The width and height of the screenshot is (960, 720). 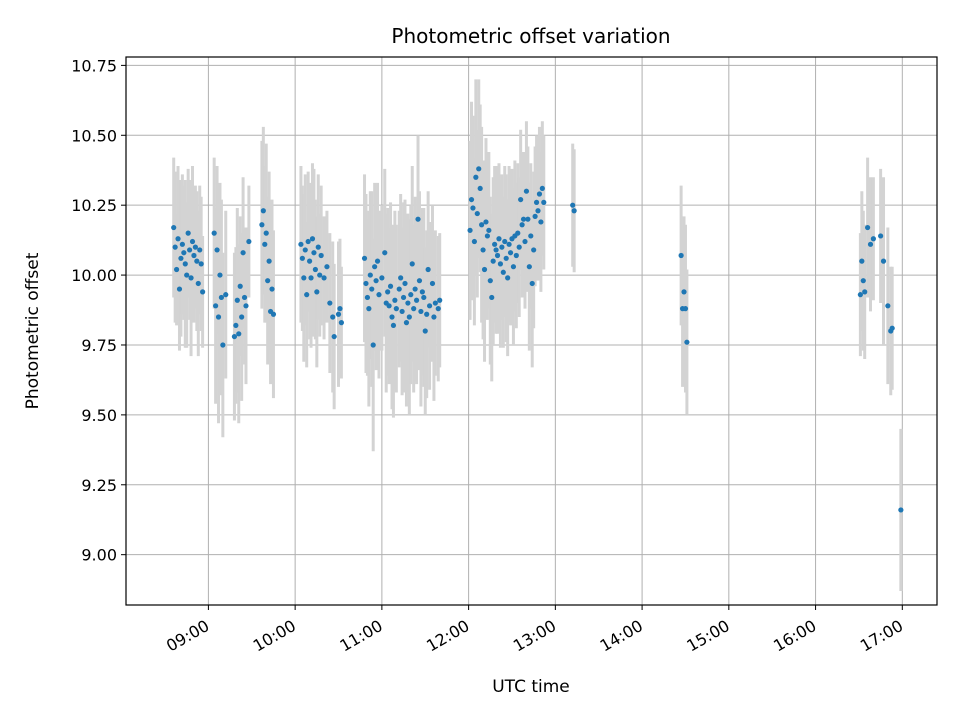 I want to click on y-tick-label: 9.25, so click(x=99, y=485).